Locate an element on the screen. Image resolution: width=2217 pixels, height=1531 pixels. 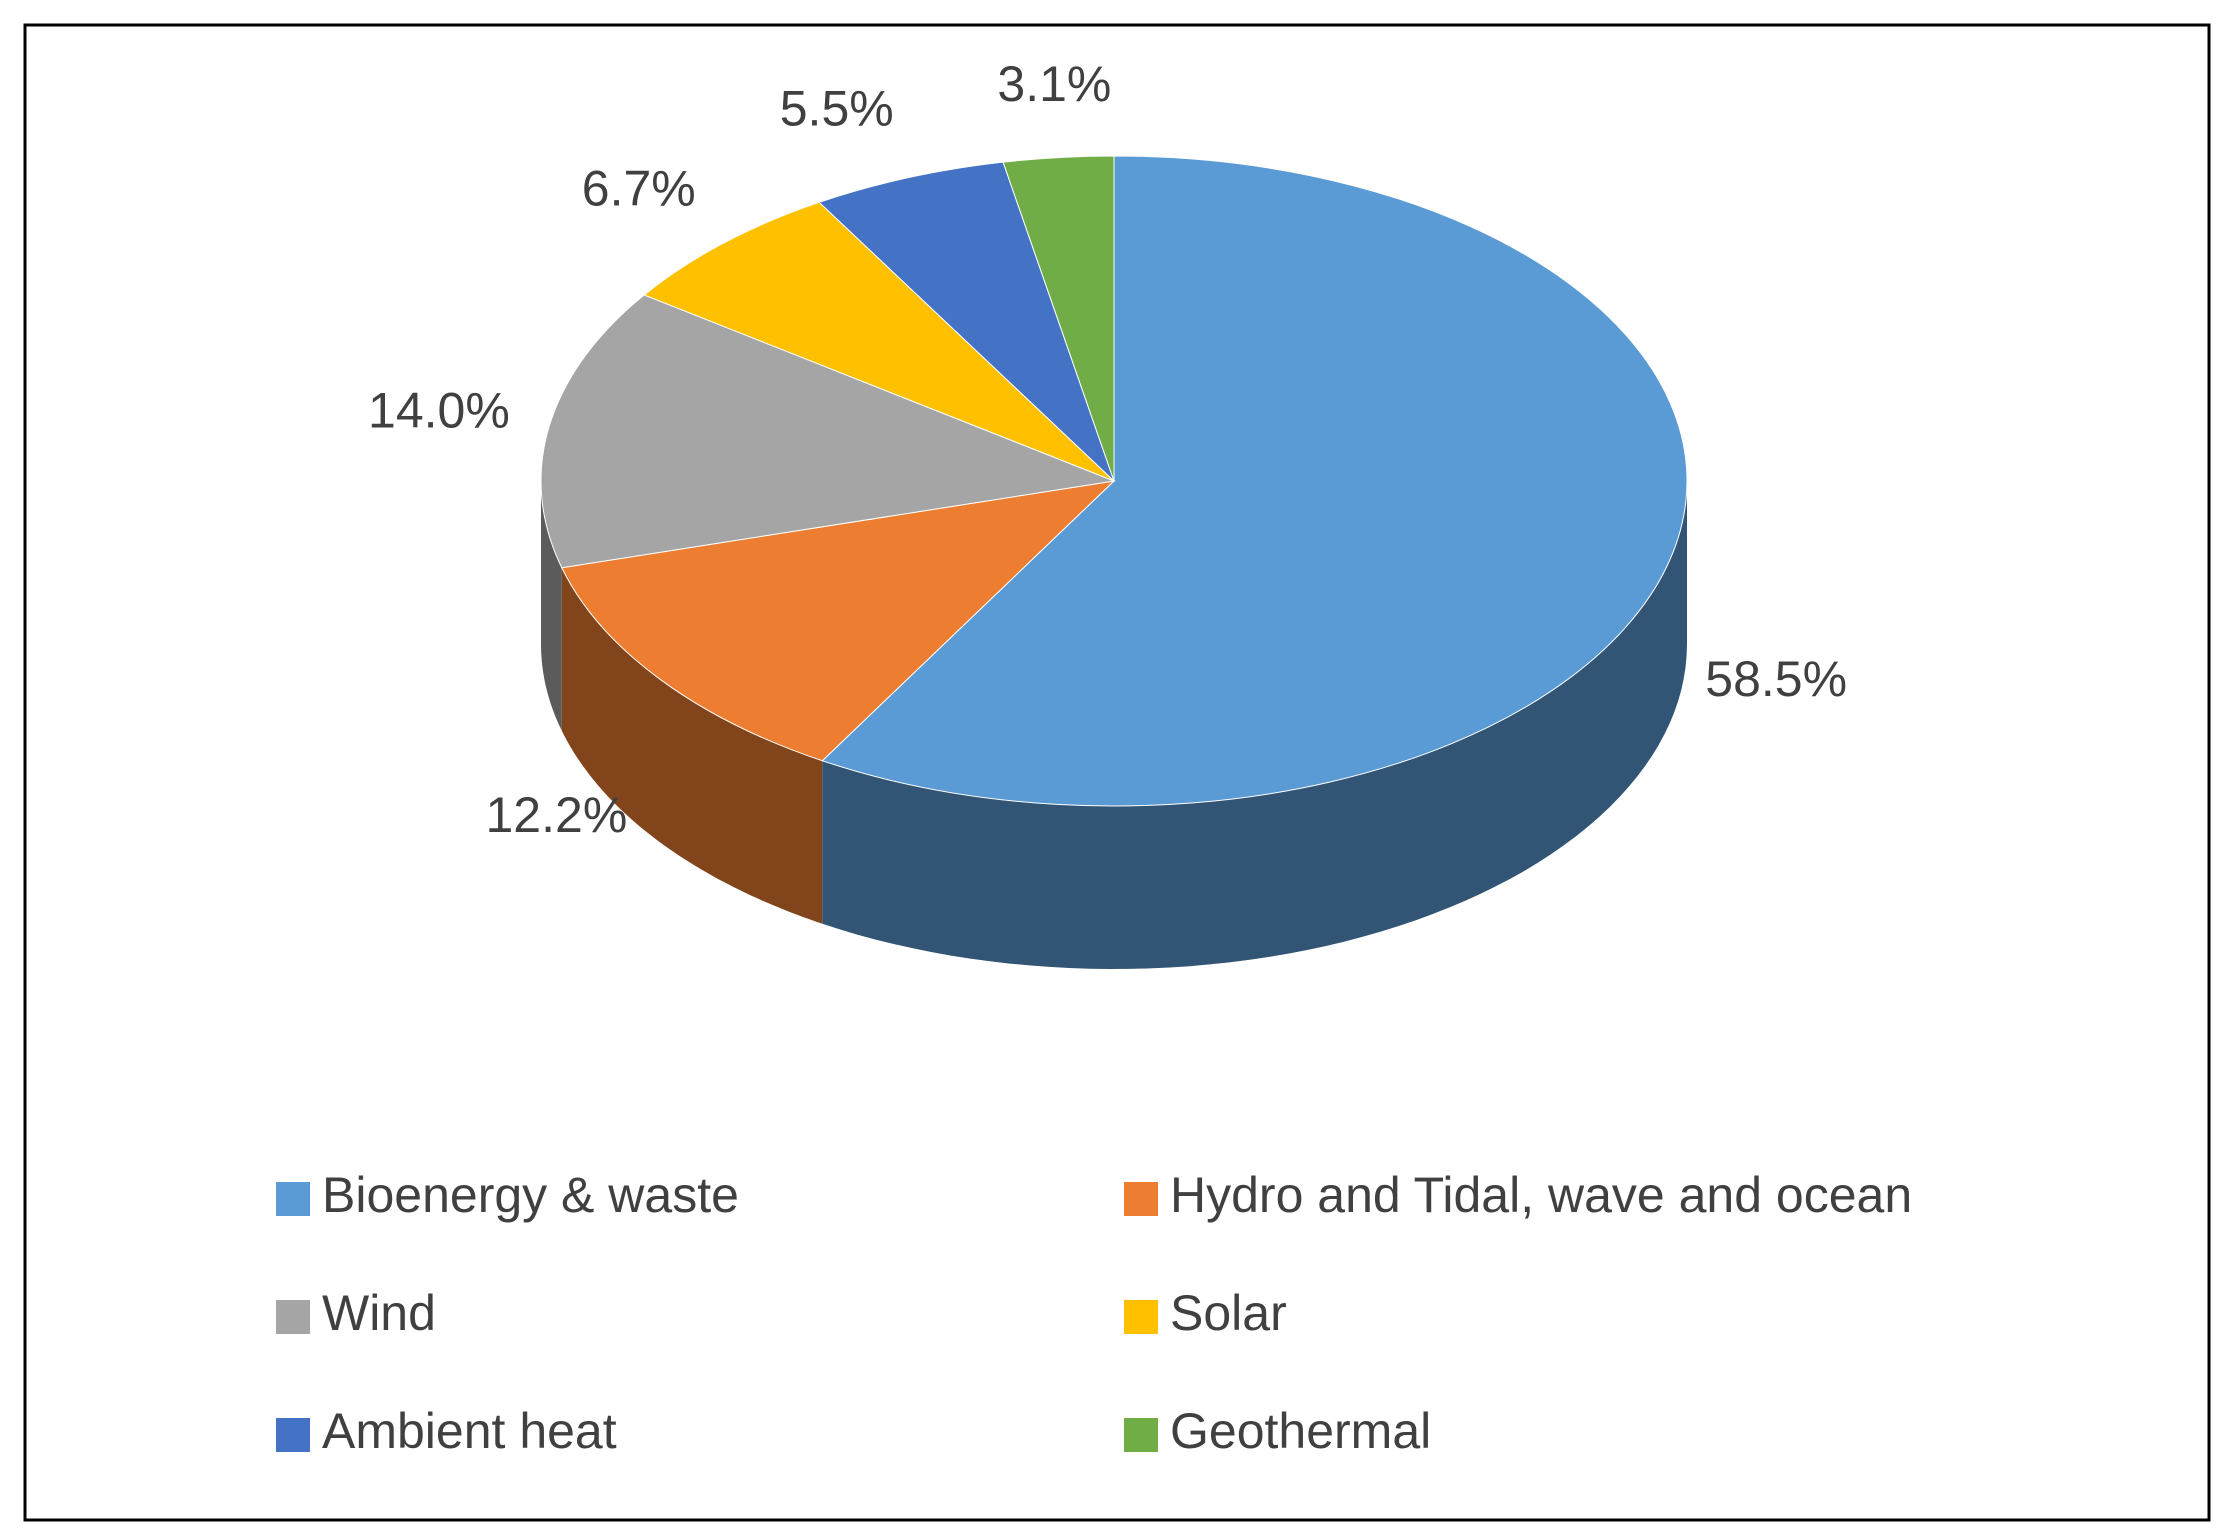
data-label: 3.1% is located at coordinates (1054, 84).